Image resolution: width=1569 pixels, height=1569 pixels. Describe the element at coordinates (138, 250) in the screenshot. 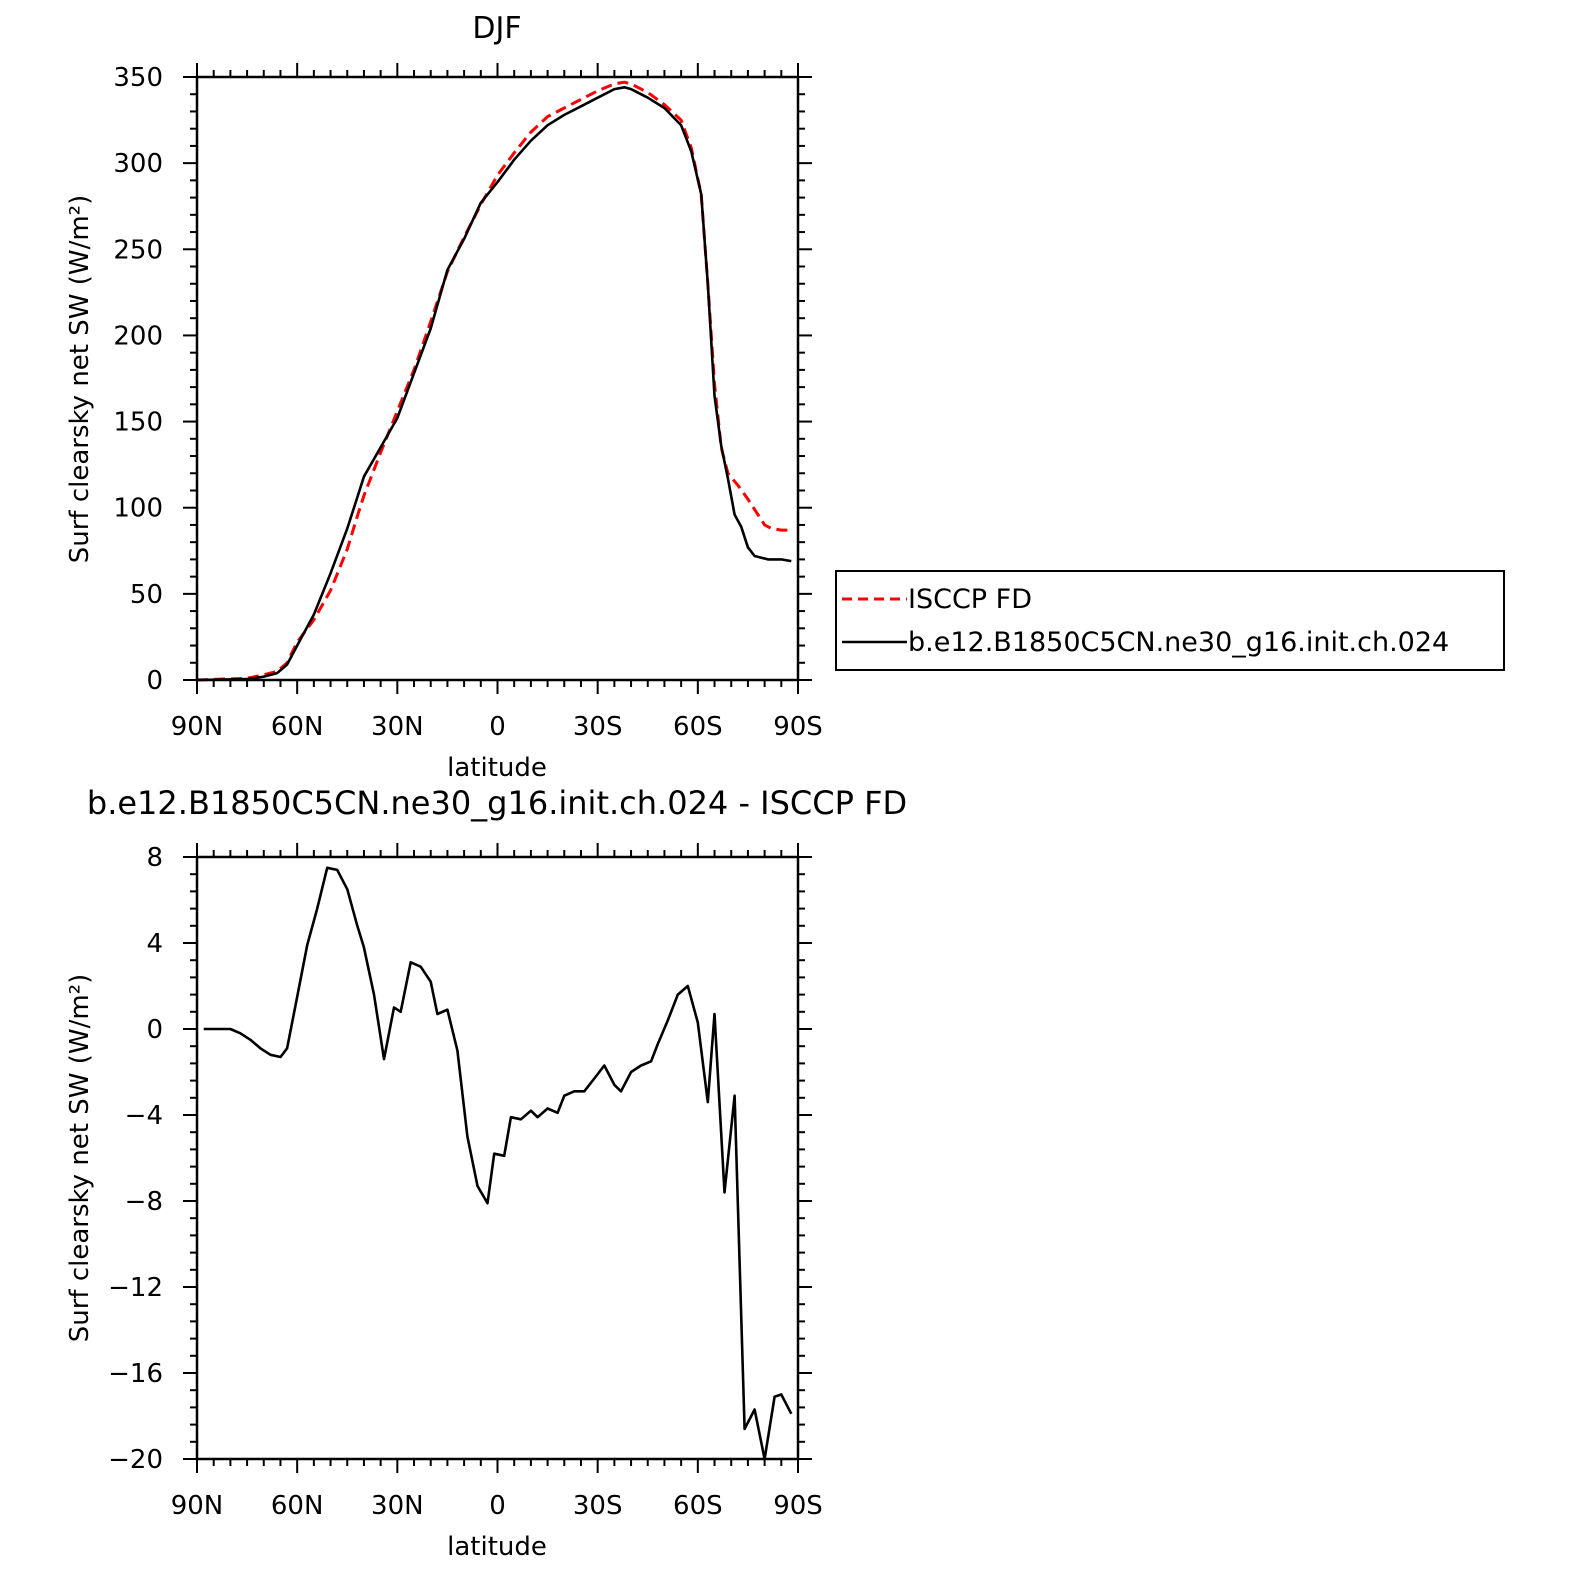

I see `y-tick-label: 250` at that location.